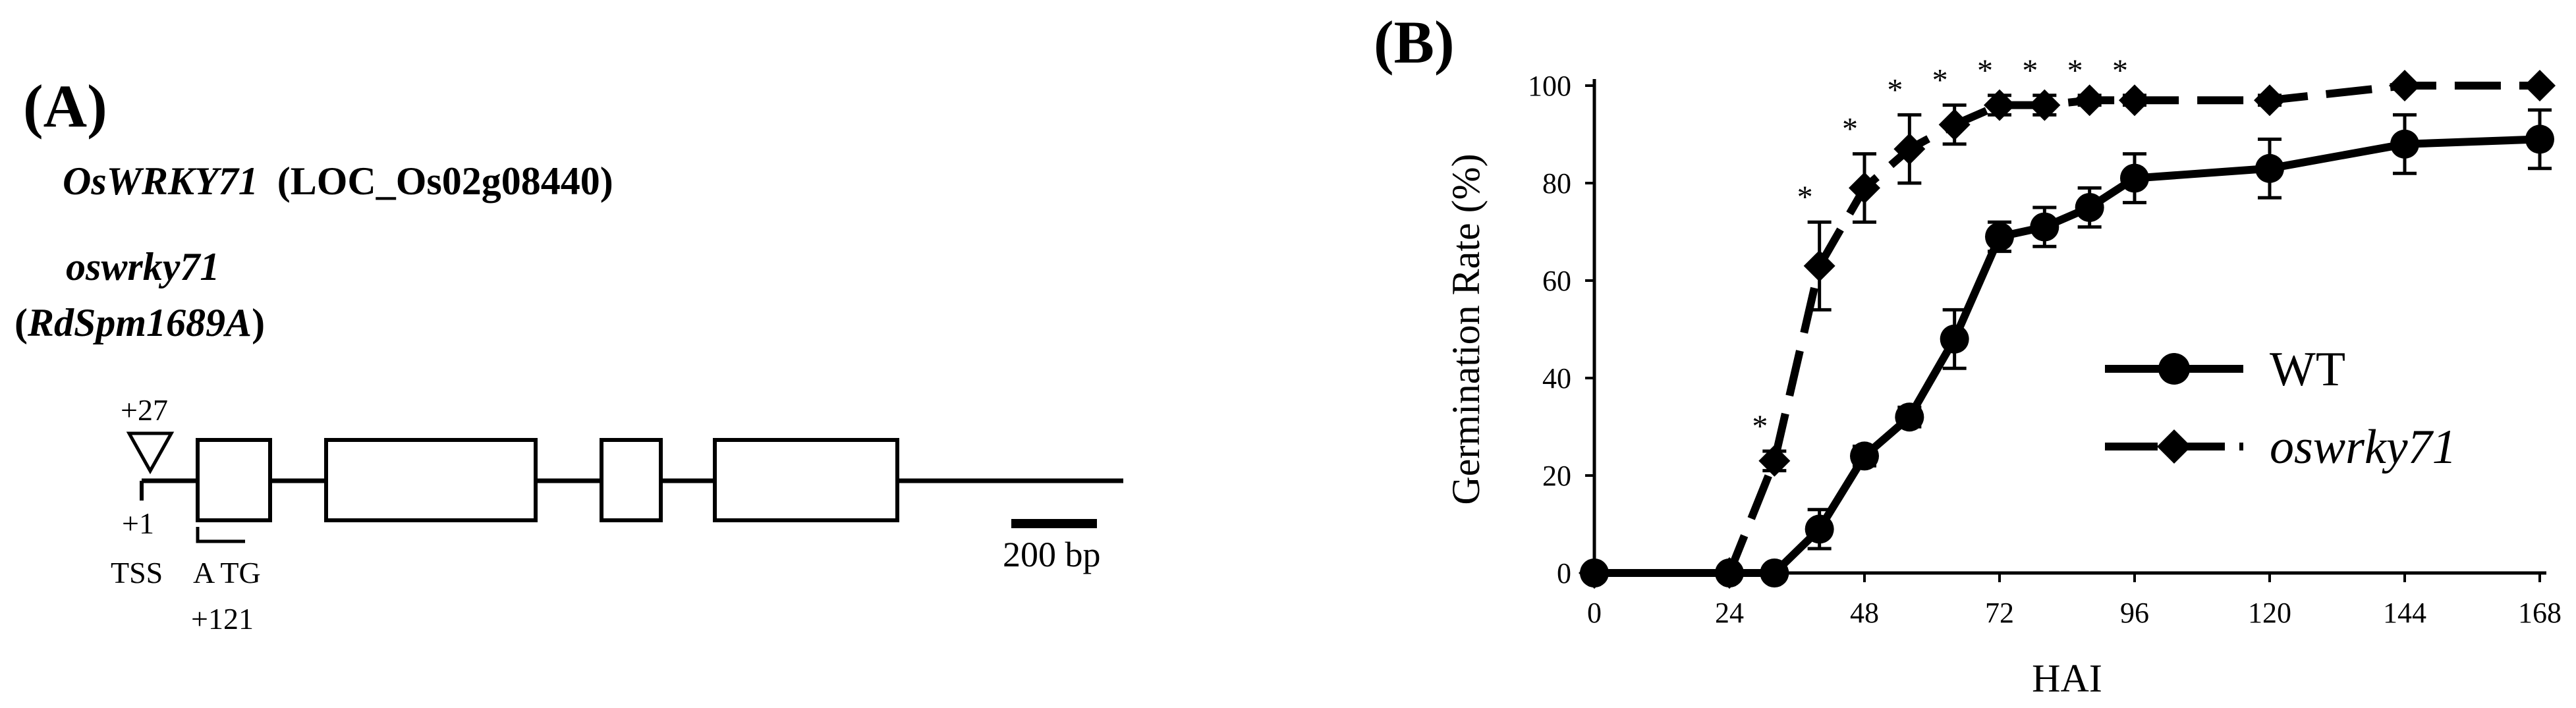 The width and height of the screenshot is (2576, 708). What do you see at coordinates (1564, 573) in the screenshot?
I see `y-tick-label: 0` at bounding box center [1564, 573].